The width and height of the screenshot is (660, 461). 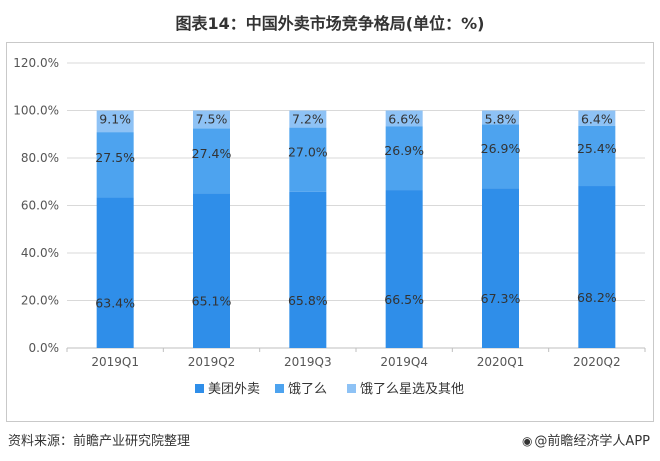 I want to click on data-label: 27.0%, so click(x=308, y=152).